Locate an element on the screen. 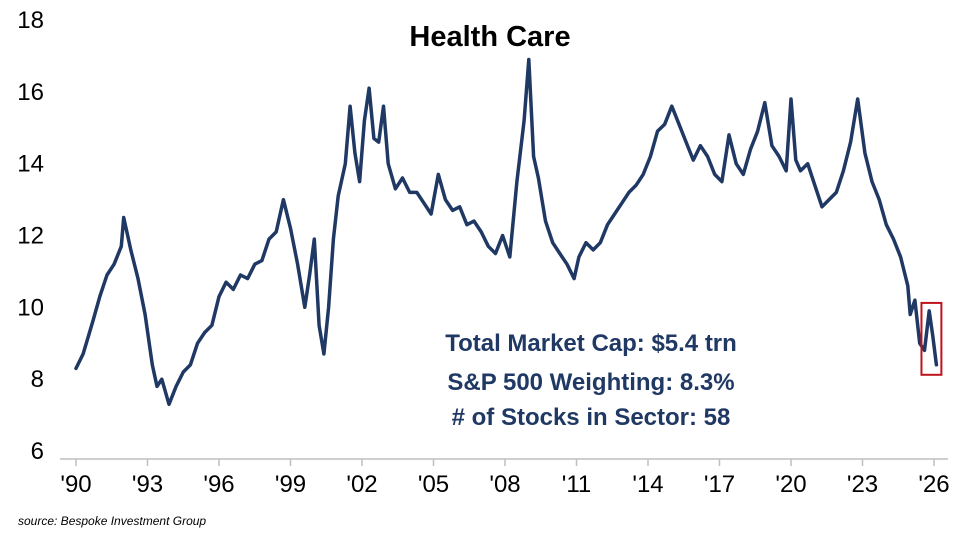  x-tick-label: '02 is located at coordinates (361, 484).